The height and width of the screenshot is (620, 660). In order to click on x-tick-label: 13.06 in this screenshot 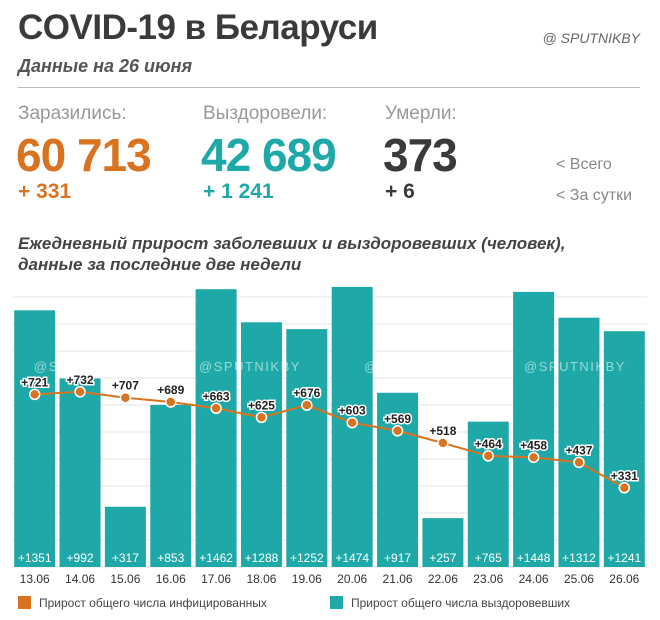, I will do `click(35, 579)`.